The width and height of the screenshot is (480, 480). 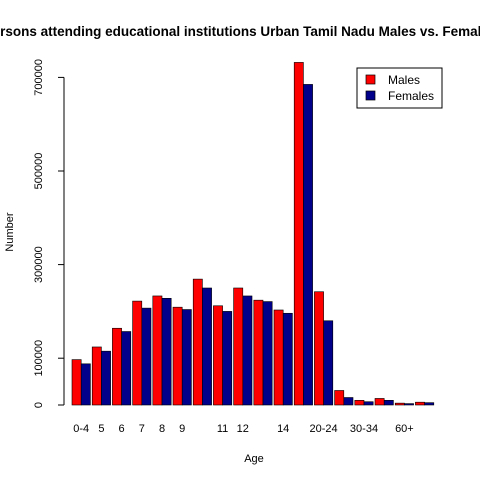 I want to click on x-tick-label: 12, so click(x=243, y=429).